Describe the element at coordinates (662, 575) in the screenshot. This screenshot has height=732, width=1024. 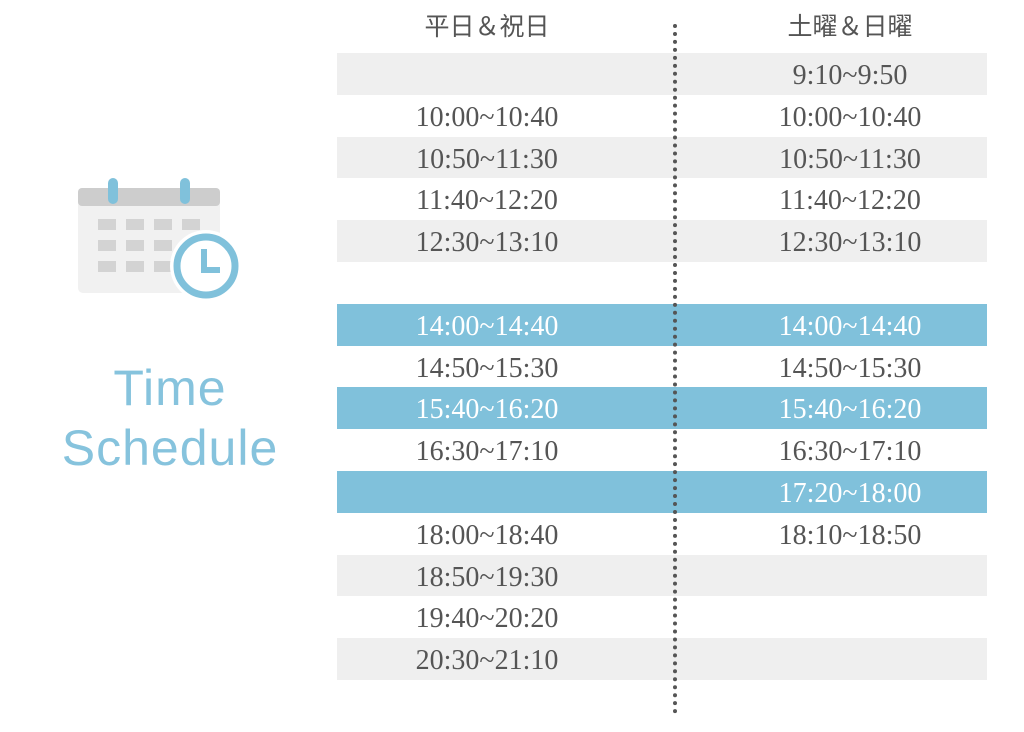
I see `table-row: 18:50~19:30` at that location.